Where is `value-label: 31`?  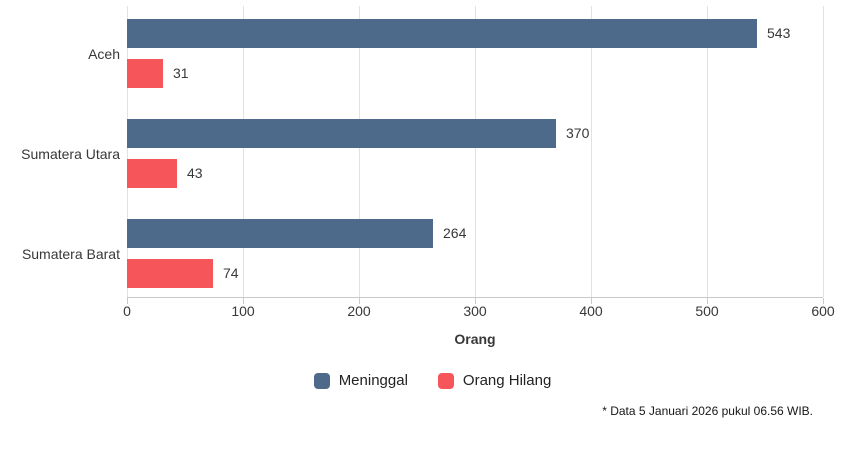 value-label: 31 is located at coordinates (181, 73).